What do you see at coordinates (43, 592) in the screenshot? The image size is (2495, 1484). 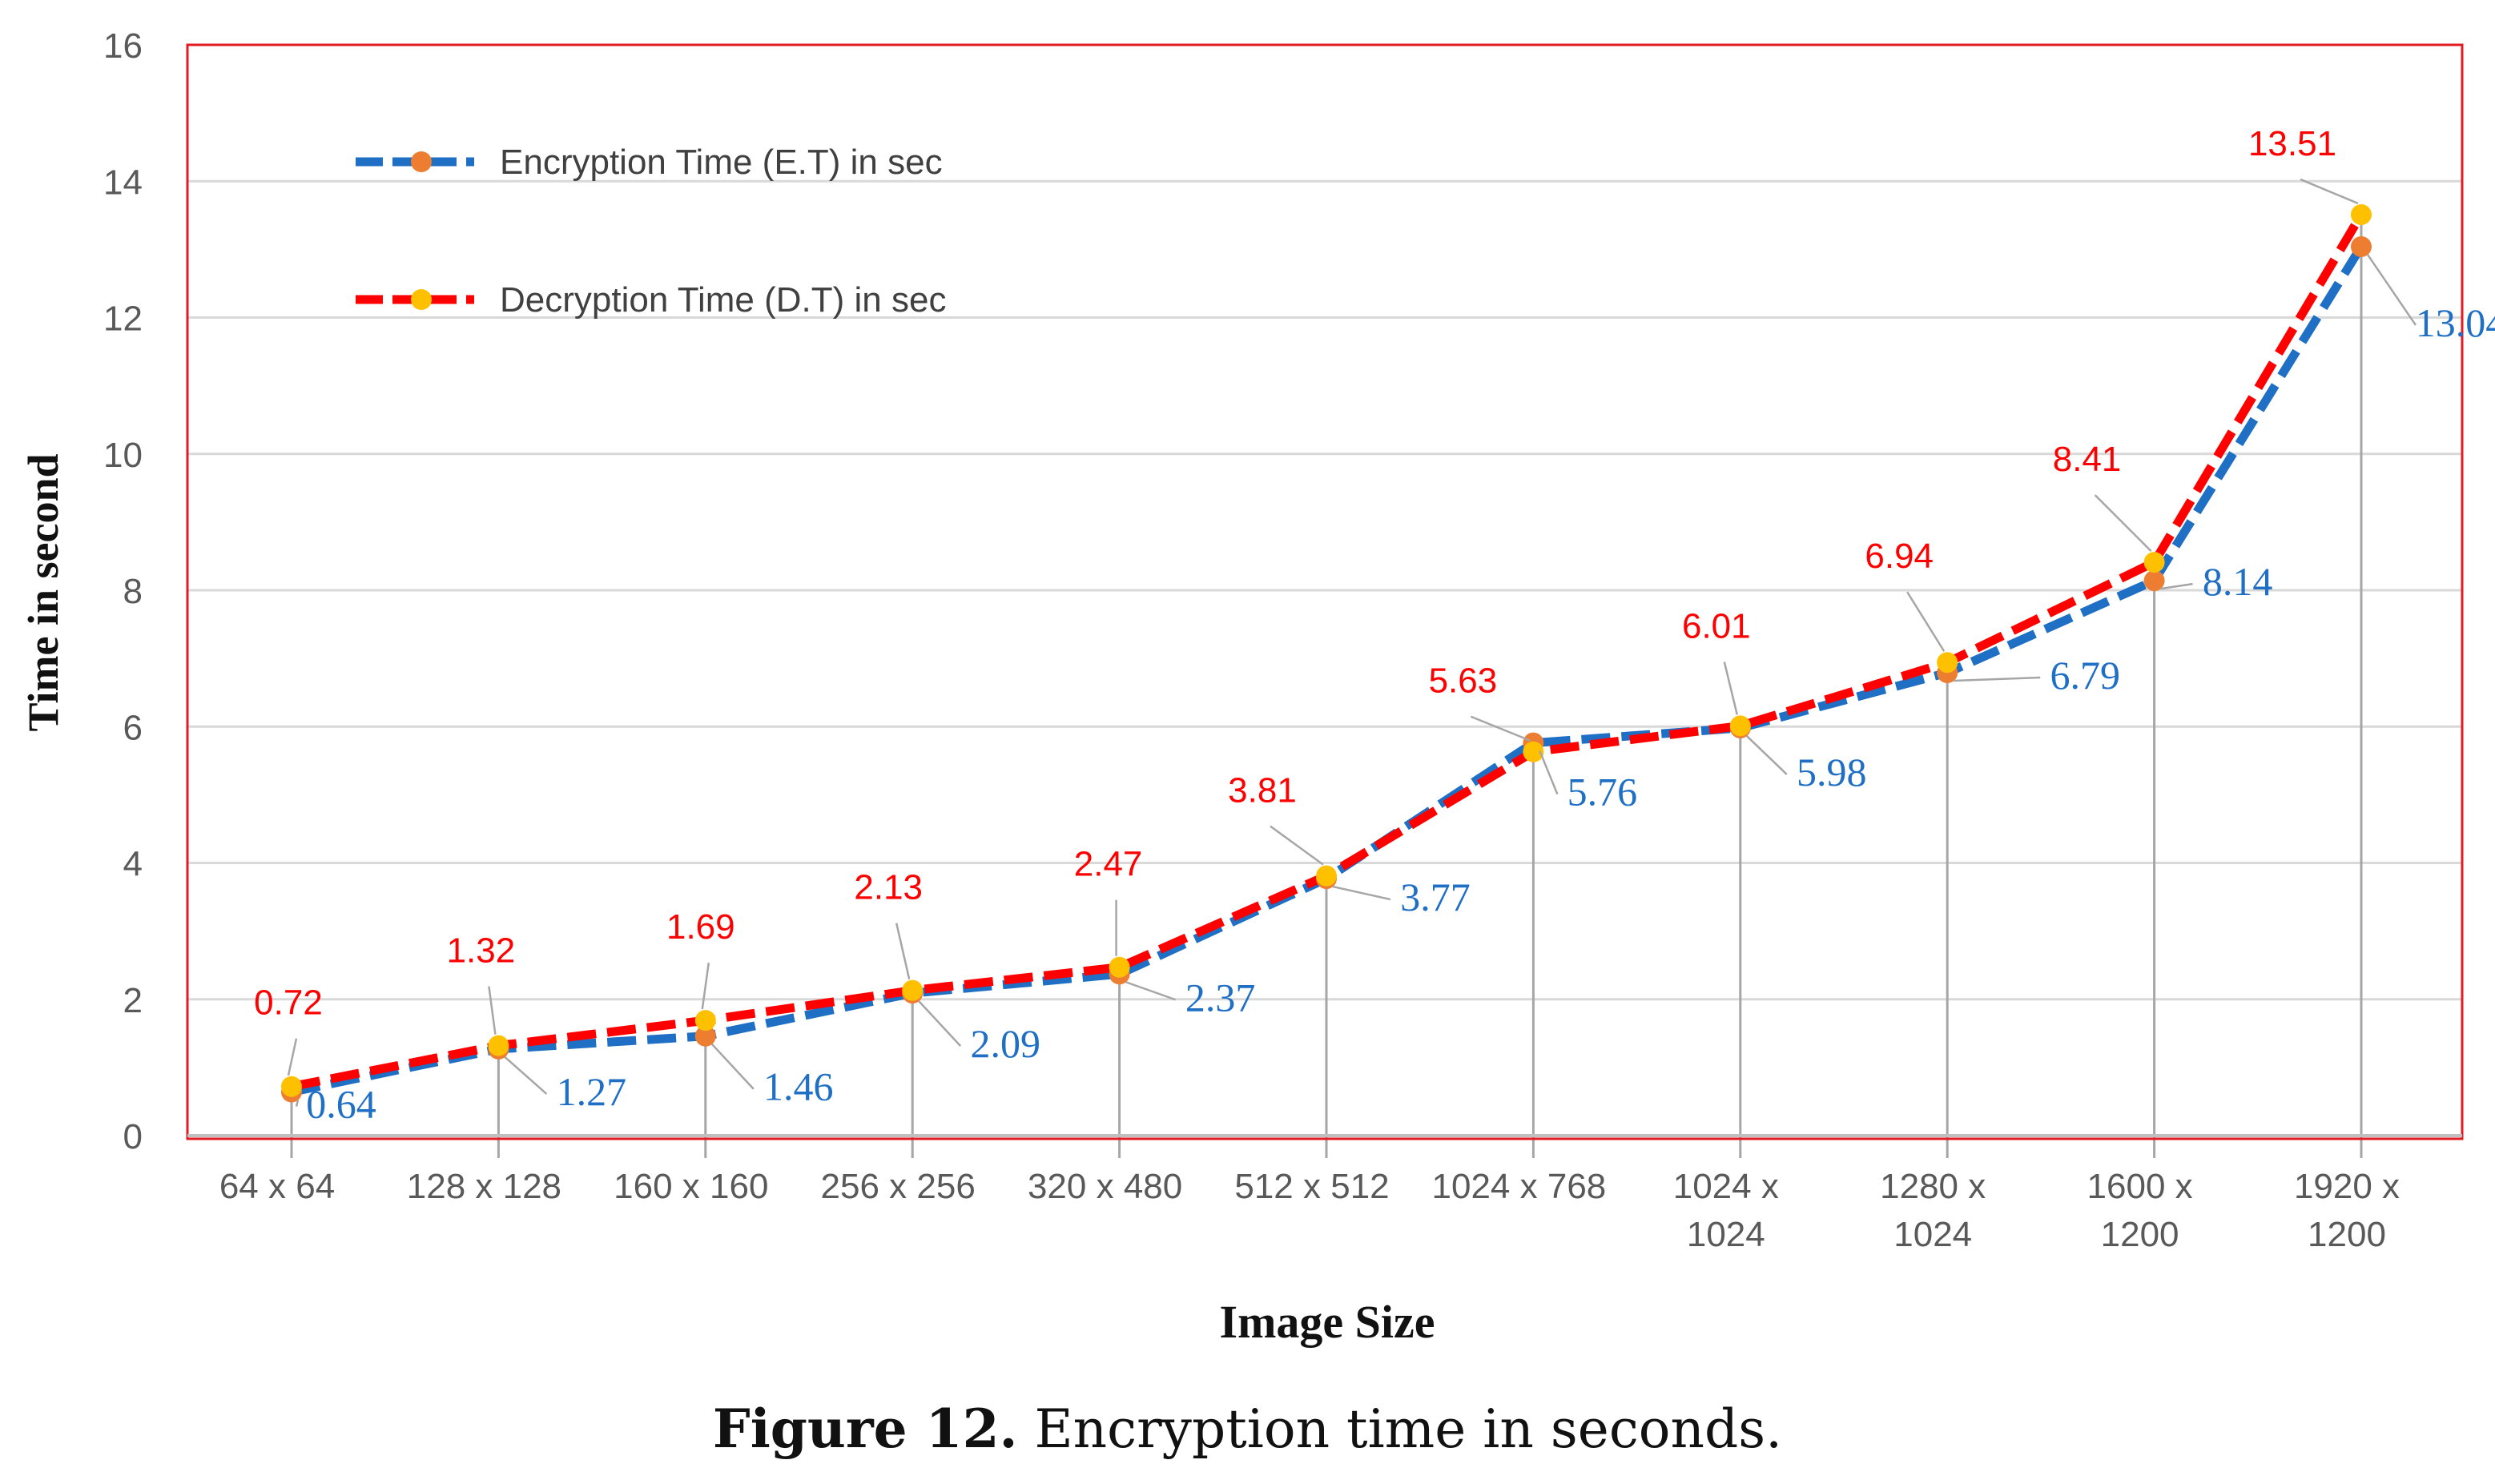 I see `y-axis-title: Time in second` at bounding box center [43, 592].